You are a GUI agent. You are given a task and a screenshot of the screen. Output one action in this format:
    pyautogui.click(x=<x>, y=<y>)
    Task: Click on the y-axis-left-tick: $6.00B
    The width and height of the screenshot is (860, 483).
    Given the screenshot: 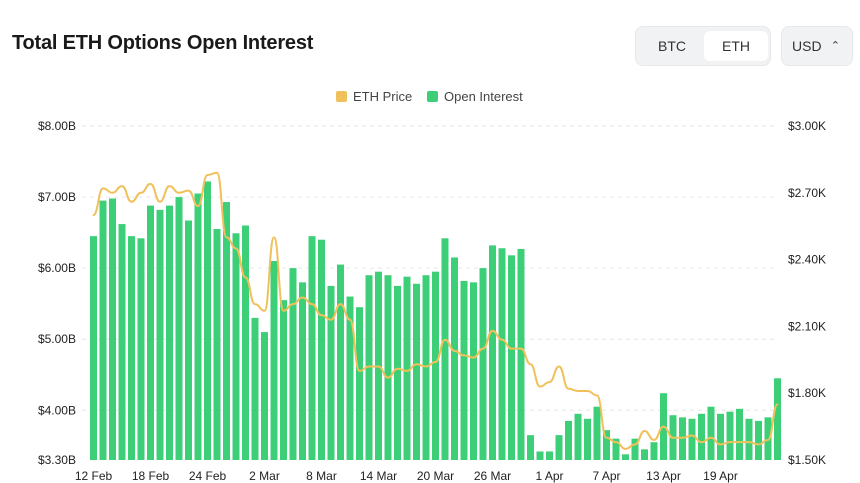 What is the action you would take?
    pyautogui.click(x=57, y=268)
    